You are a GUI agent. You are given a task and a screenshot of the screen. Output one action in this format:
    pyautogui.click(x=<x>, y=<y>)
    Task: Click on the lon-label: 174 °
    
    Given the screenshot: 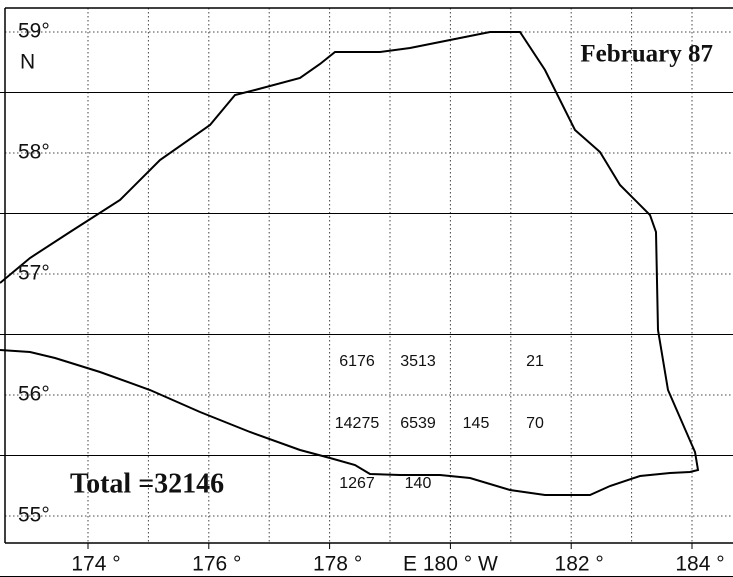 What is the action you would take?
    pyautogui.click(x=95, y=564)
    